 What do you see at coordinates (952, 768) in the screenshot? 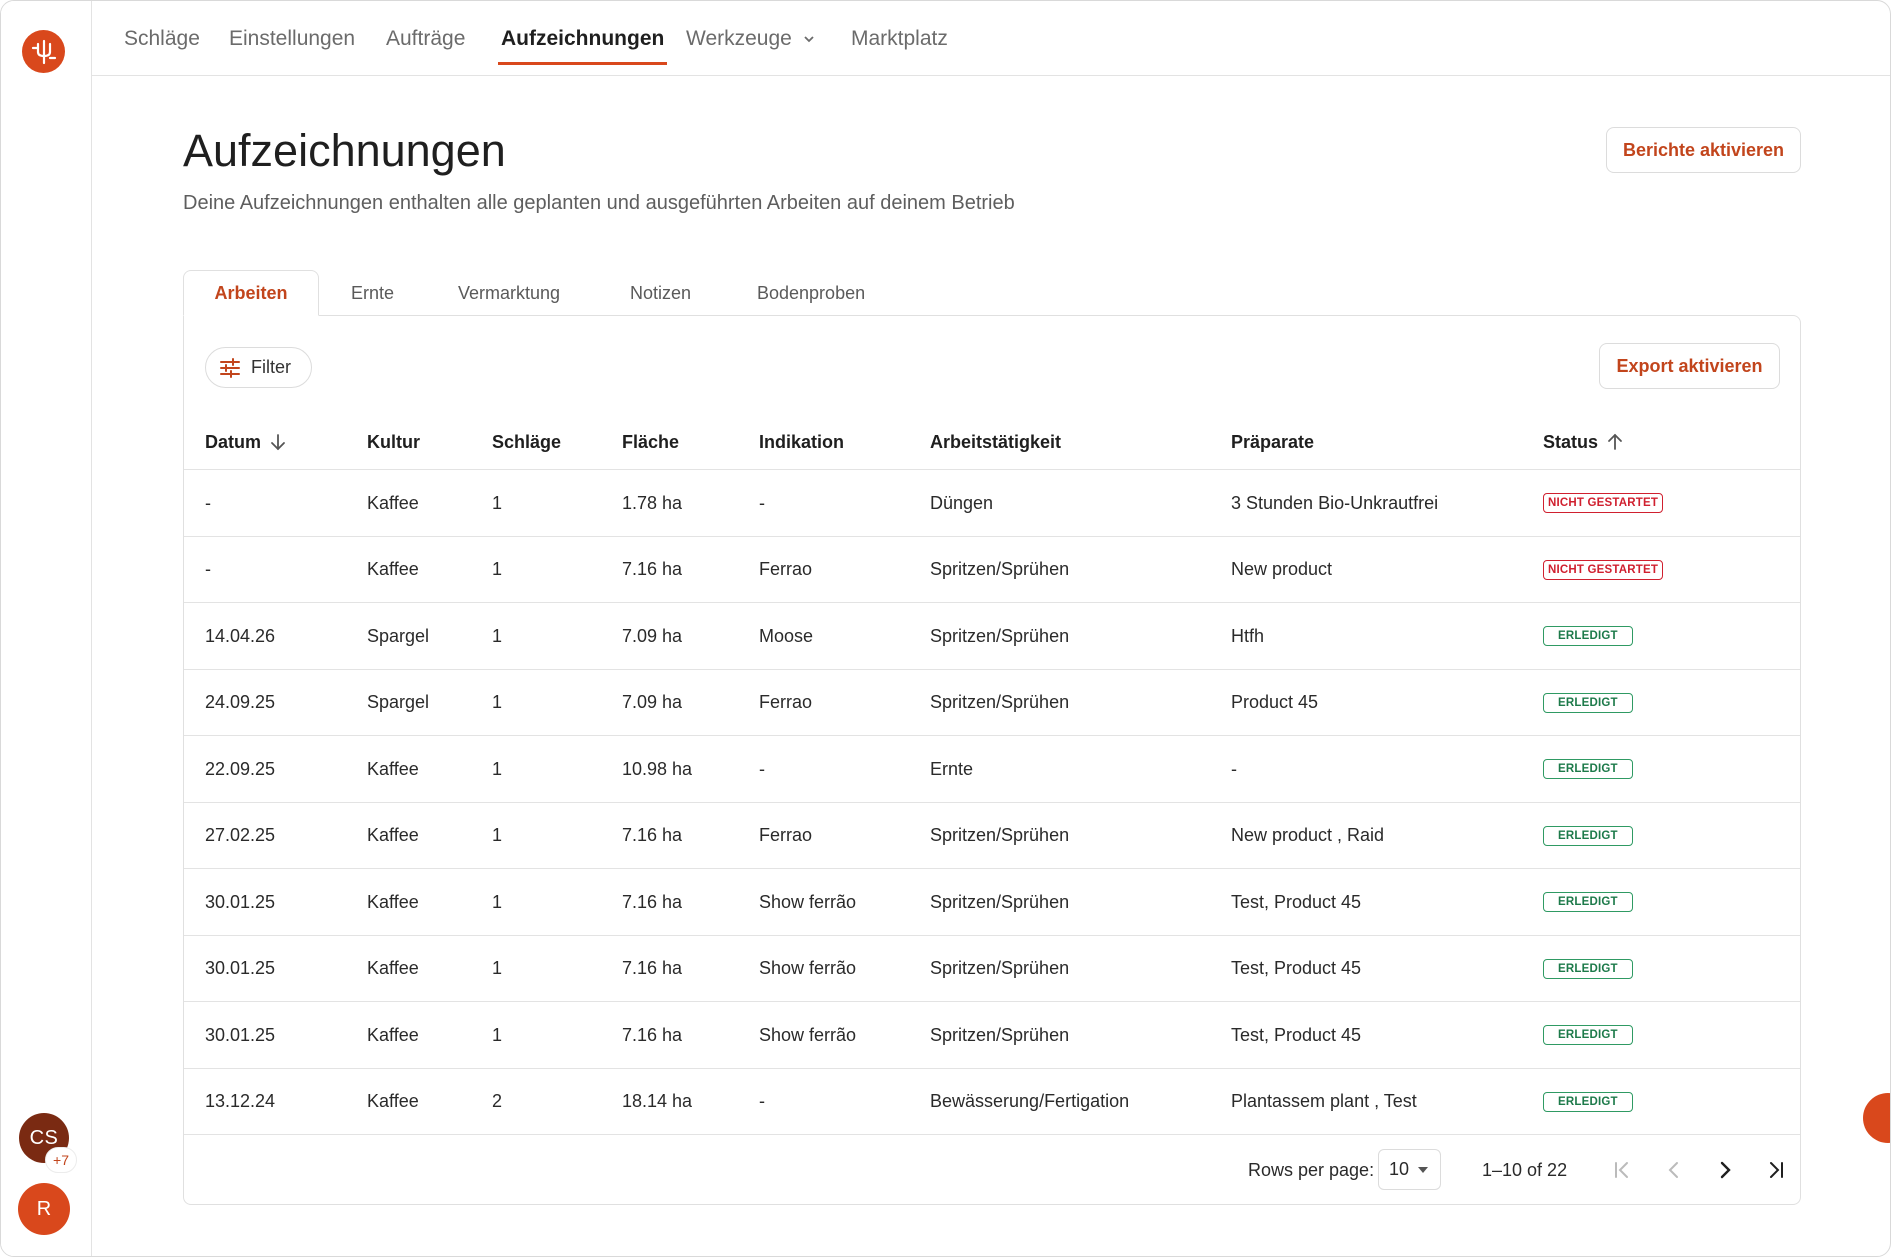
I see `cell-arbeitstaetigkeit: Ernte` at bounding box center [952, 768].